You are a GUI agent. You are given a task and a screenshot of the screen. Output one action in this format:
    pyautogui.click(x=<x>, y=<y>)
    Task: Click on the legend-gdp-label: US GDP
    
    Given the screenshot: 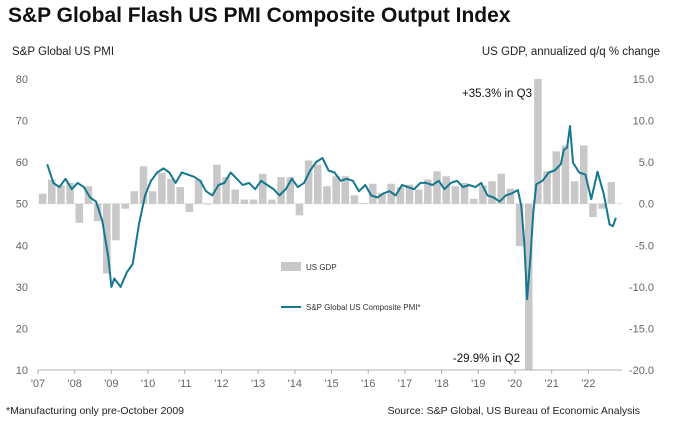 What is the action you would take?
    pyautogui.click(x=321, y=267)
    